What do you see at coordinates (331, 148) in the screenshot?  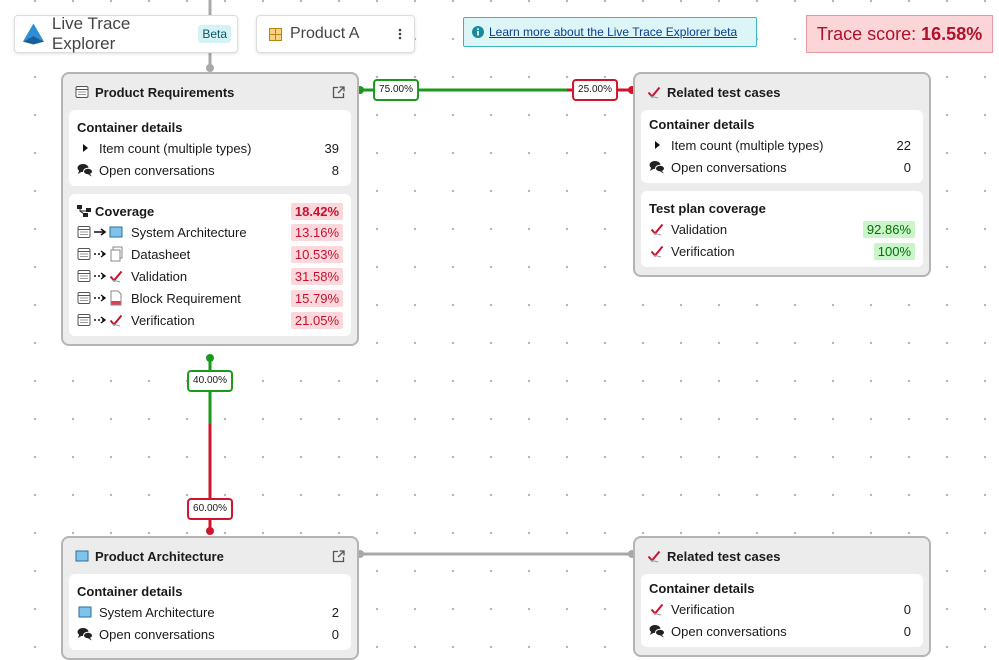 I see `row-value: 39` at bounding box center [331, 148].